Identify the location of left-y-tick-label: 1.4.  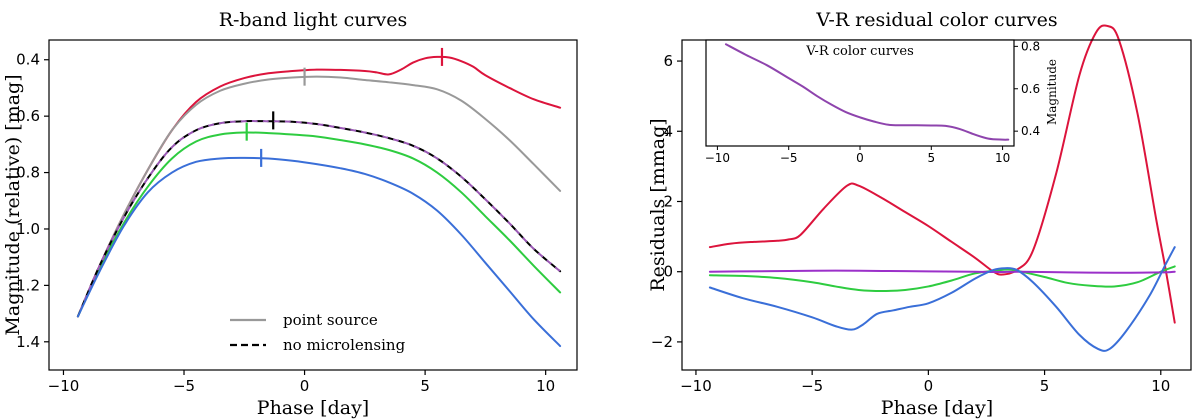
(28, 342).